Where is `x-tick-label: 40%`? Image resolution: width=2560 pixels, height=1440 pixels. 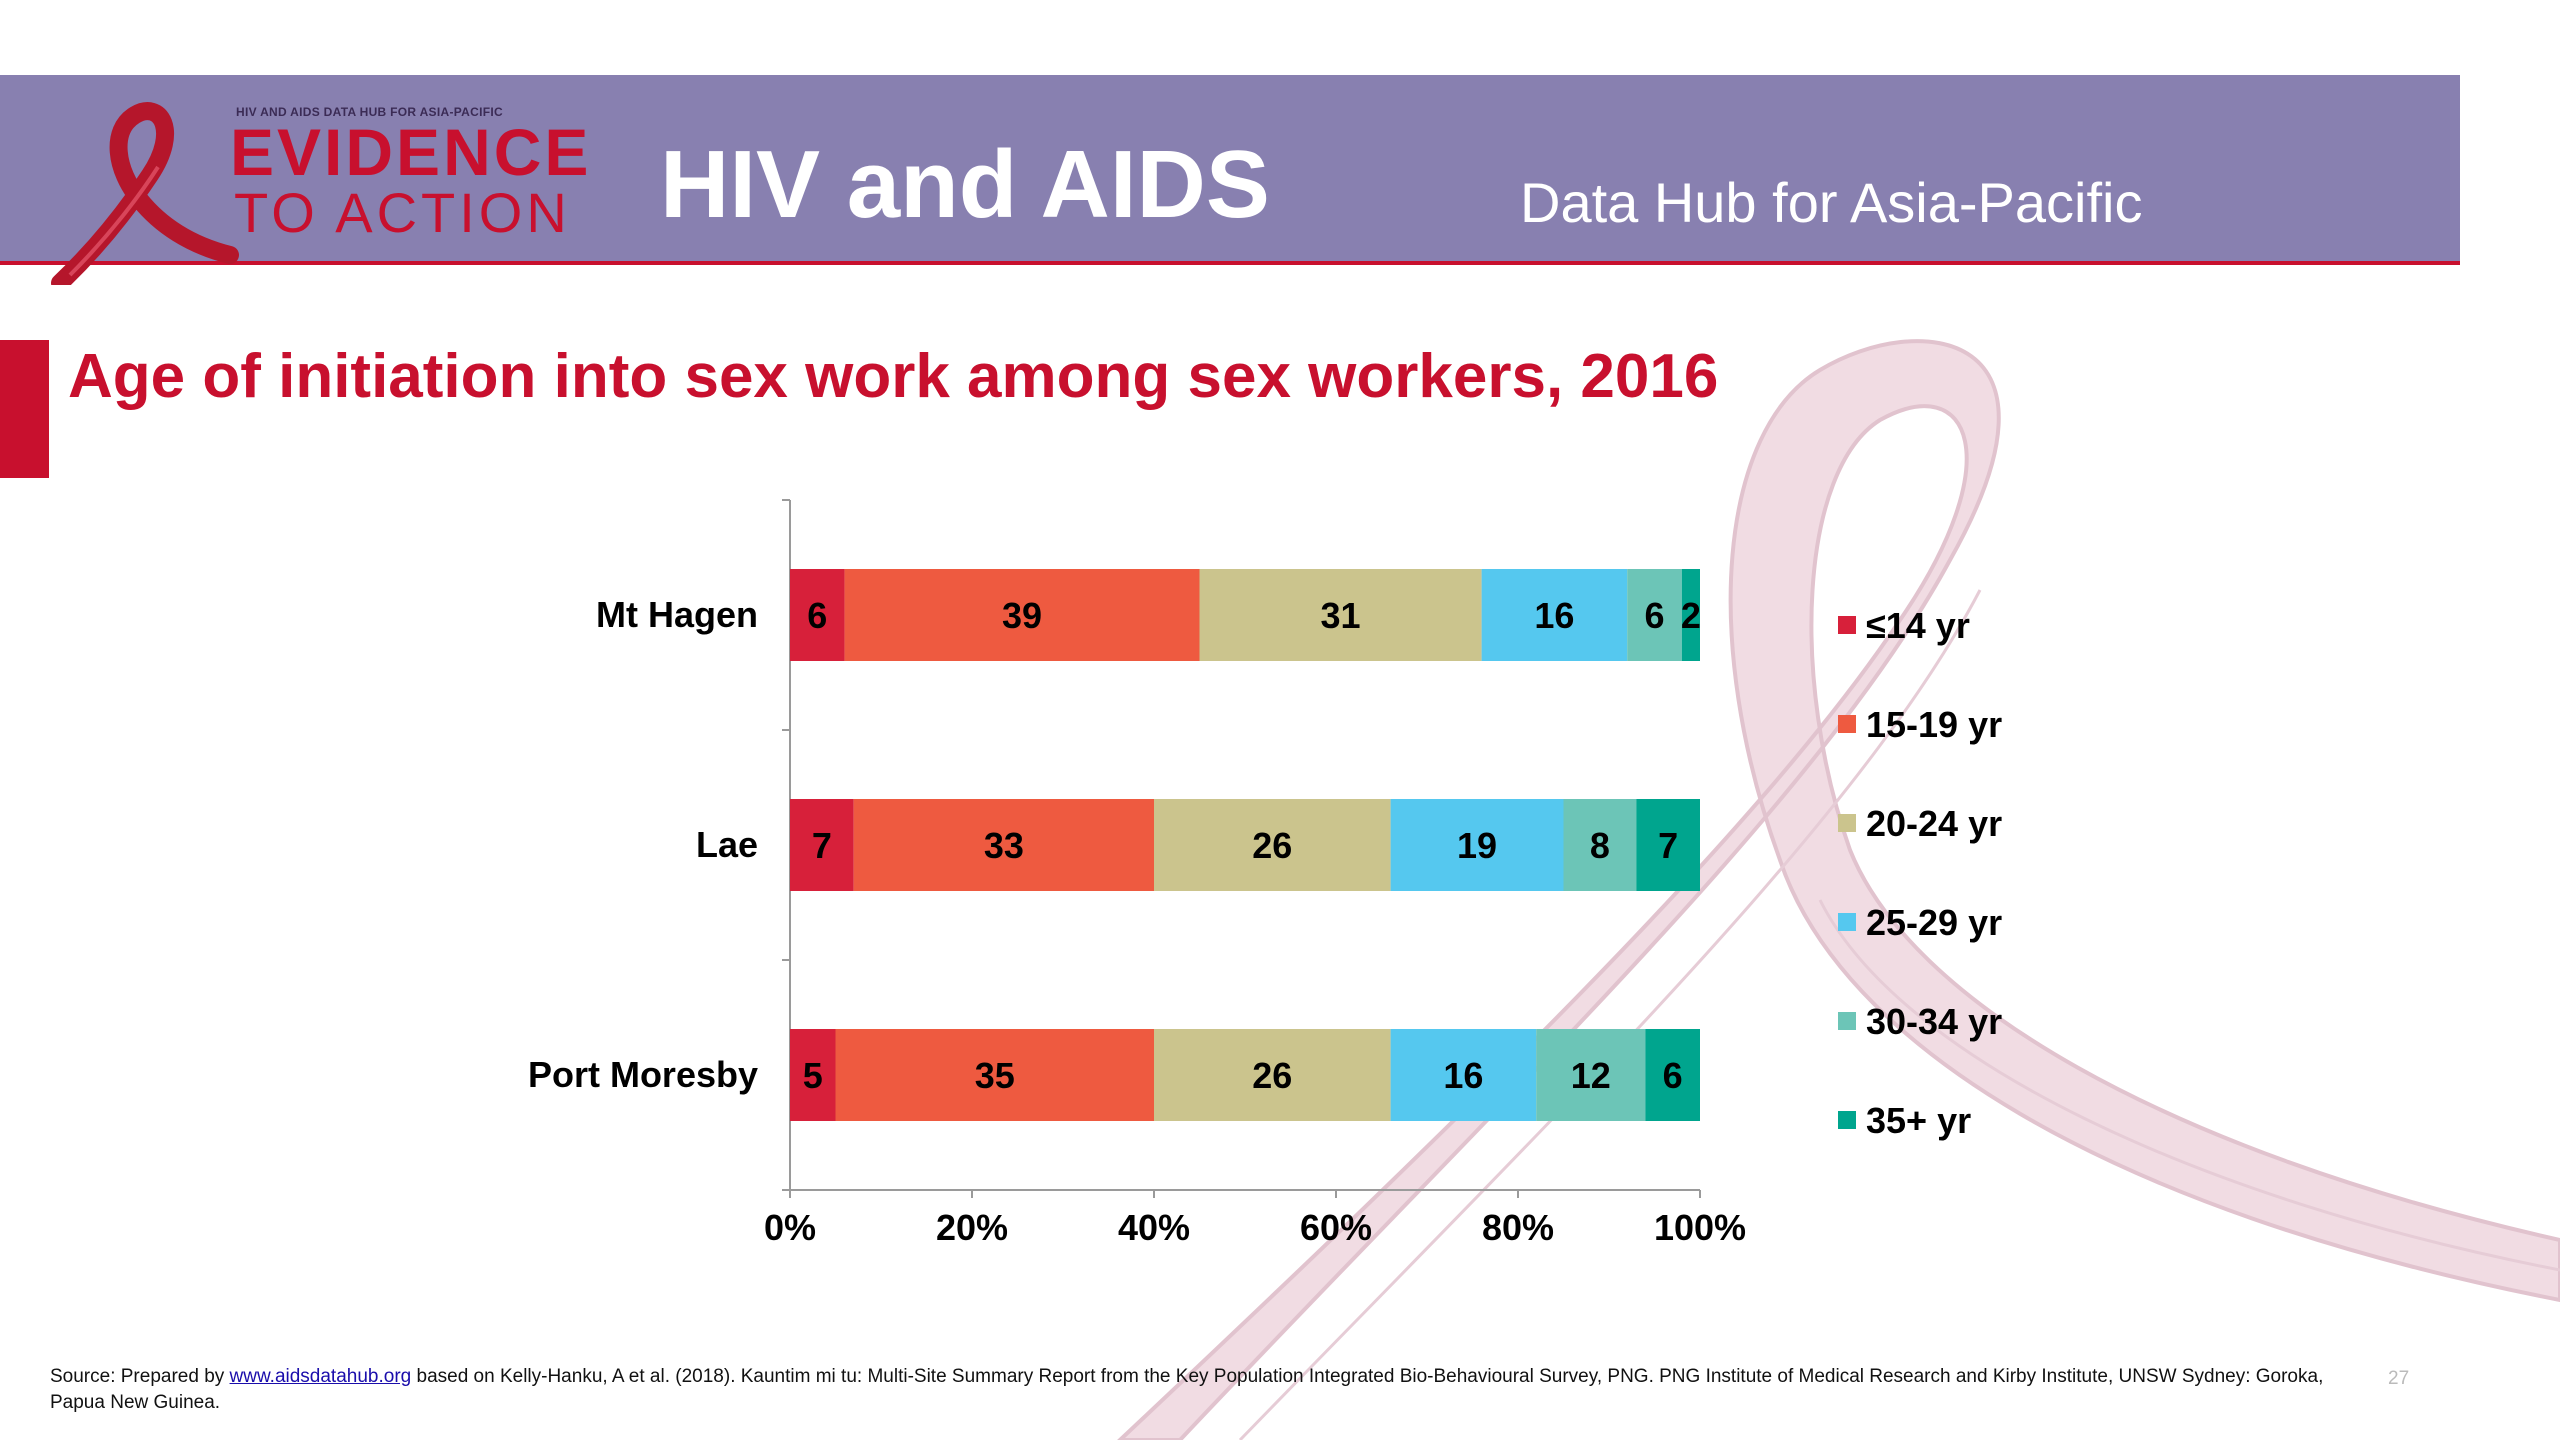 x-tick-label: 40% is located at coordinates (1154, 1227).